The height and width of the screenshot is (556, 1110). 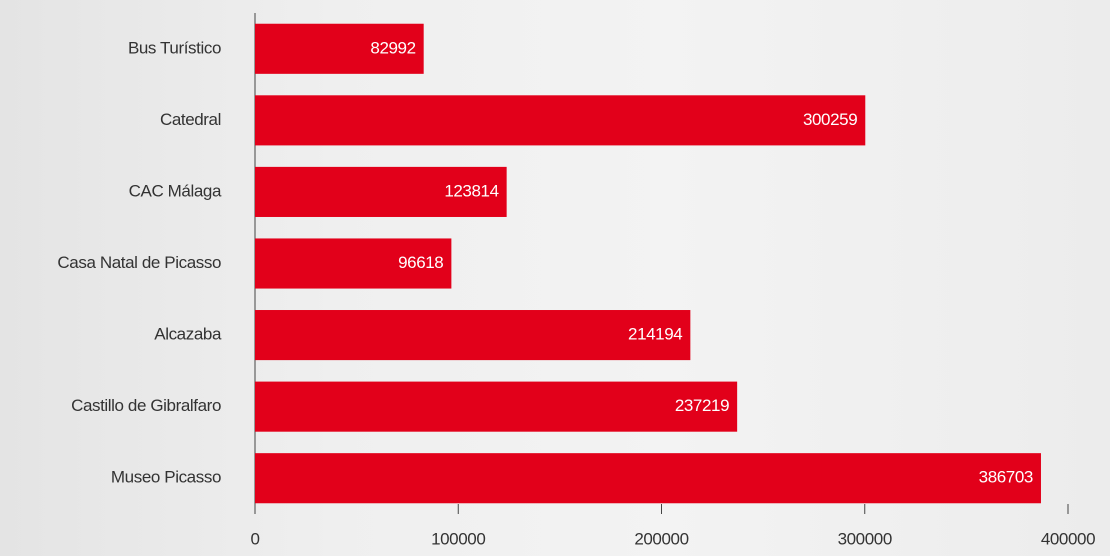 I want to click on y-tick-label: Alcazaba, so click(x=188, y=334).